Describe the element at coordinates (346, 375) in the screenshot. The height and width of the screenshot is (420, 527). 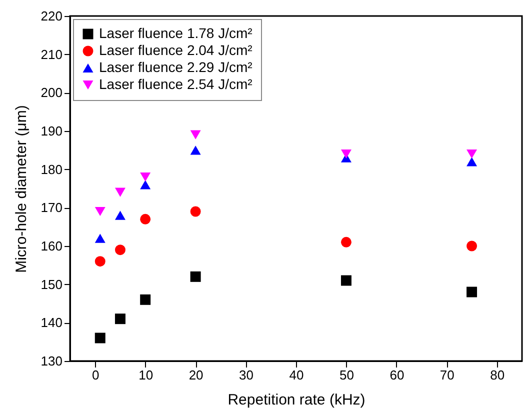
I see `x-tick-label: 50` at that location.